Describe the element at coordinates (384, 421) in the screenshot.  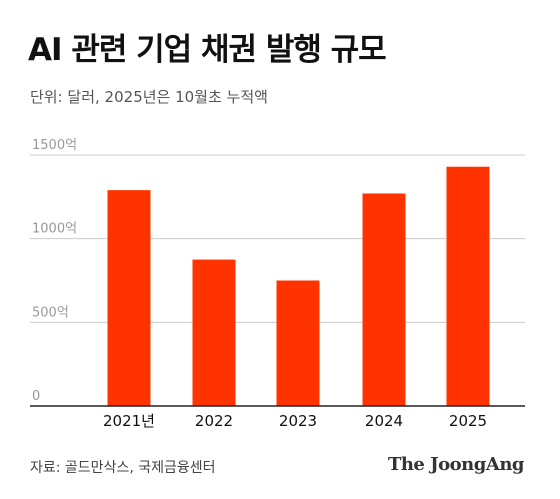
I see `x-tick-label: 2024` at that location.